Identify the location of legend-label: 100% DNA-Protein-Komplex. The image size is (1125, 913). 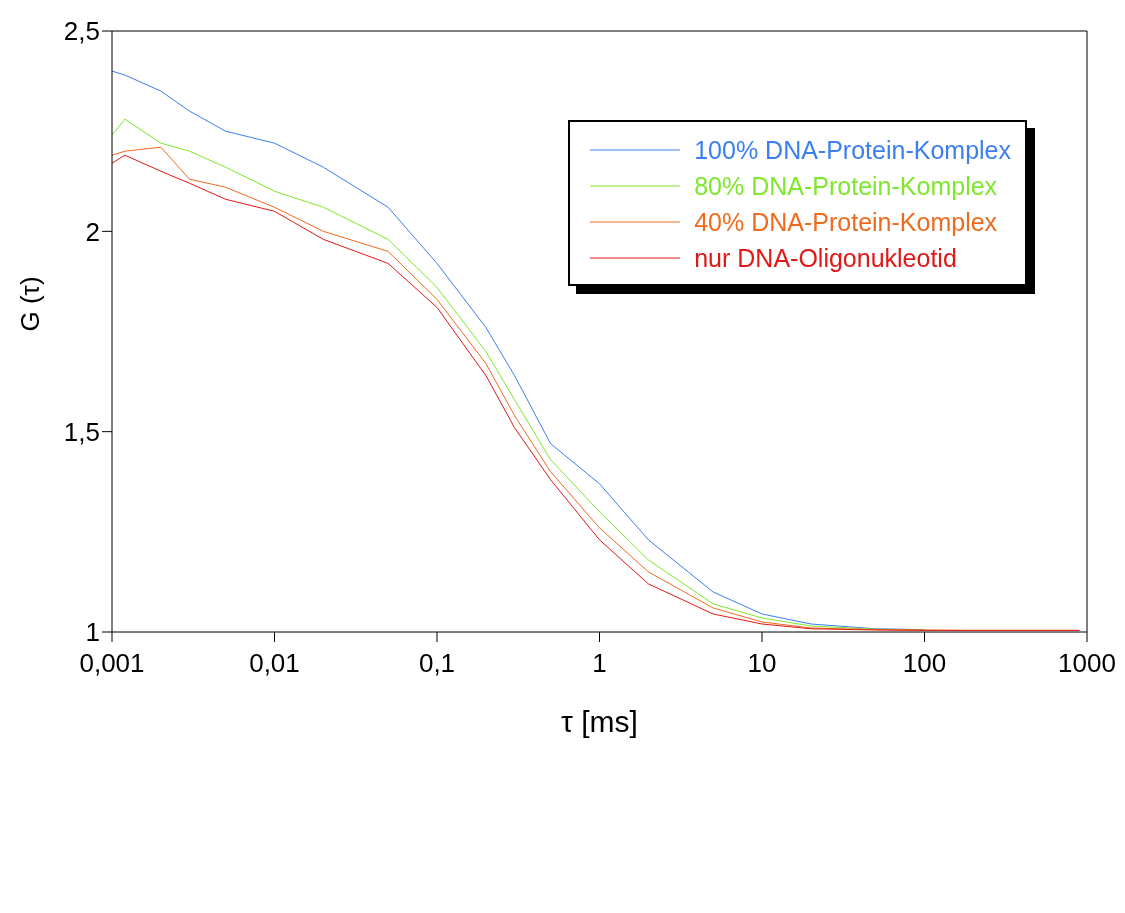
(852, 150).